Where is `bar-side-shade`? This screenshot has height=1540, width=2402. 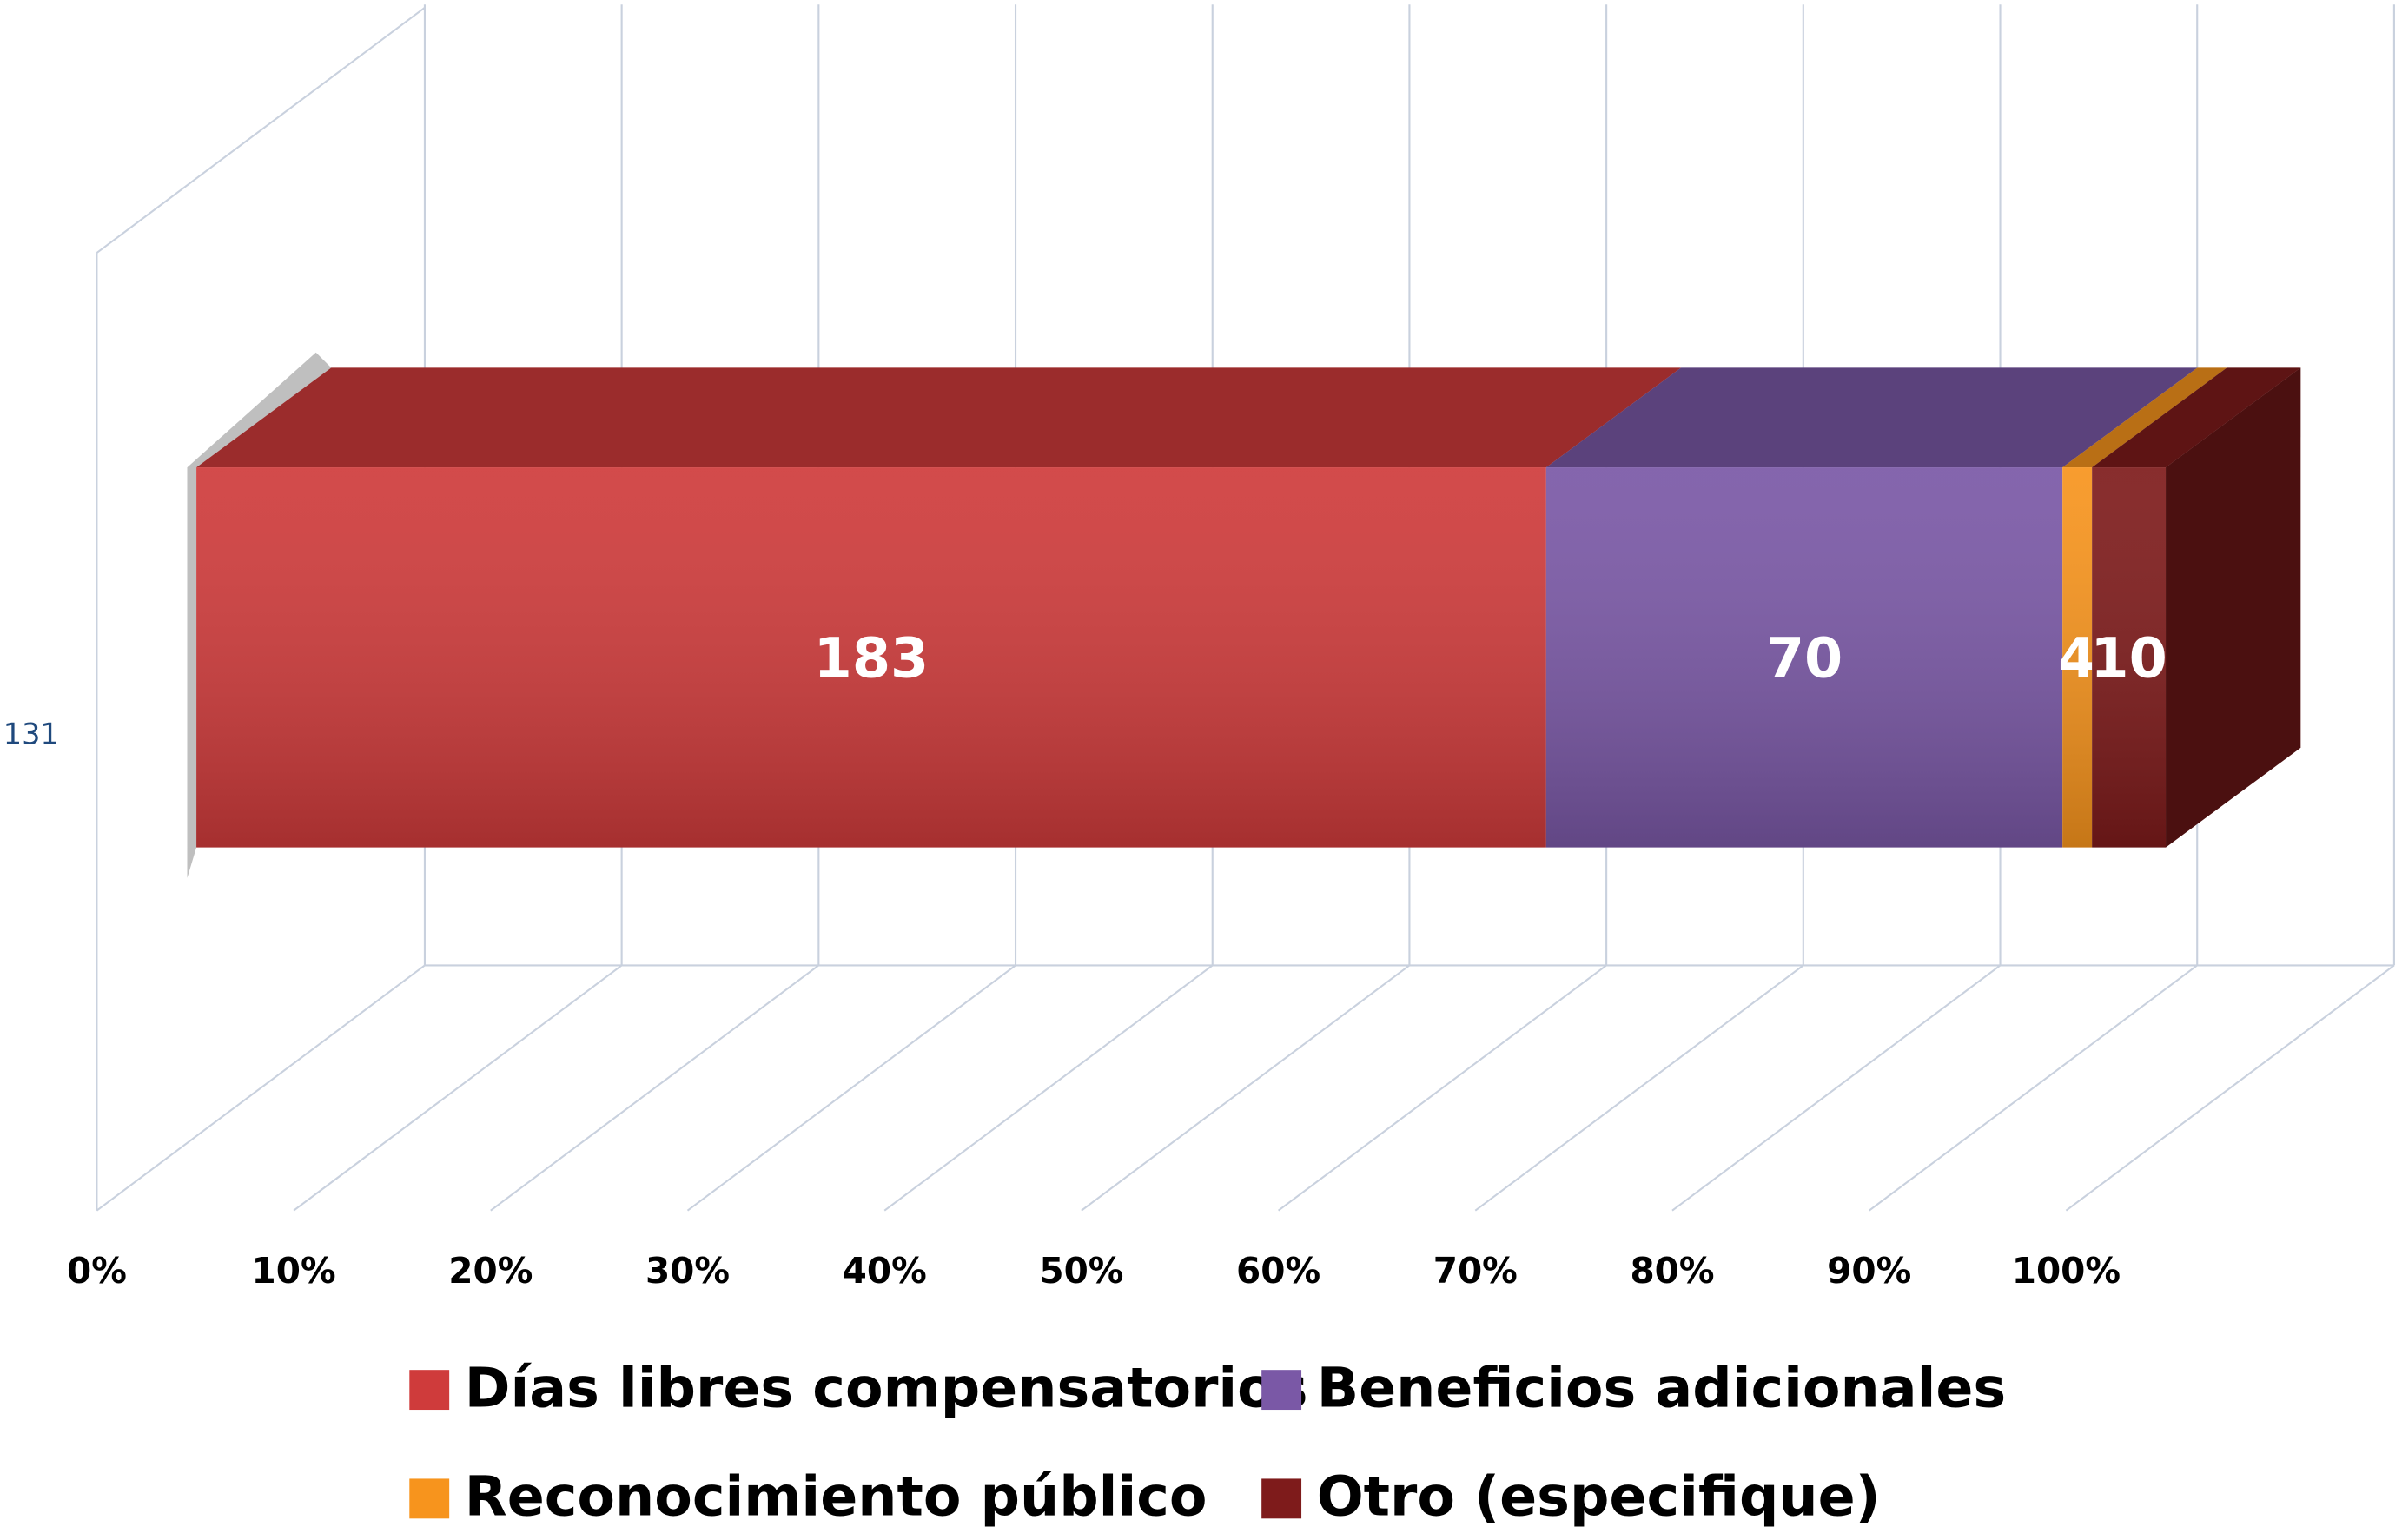 bar-side-shade is located at coordinates (2233, 607).